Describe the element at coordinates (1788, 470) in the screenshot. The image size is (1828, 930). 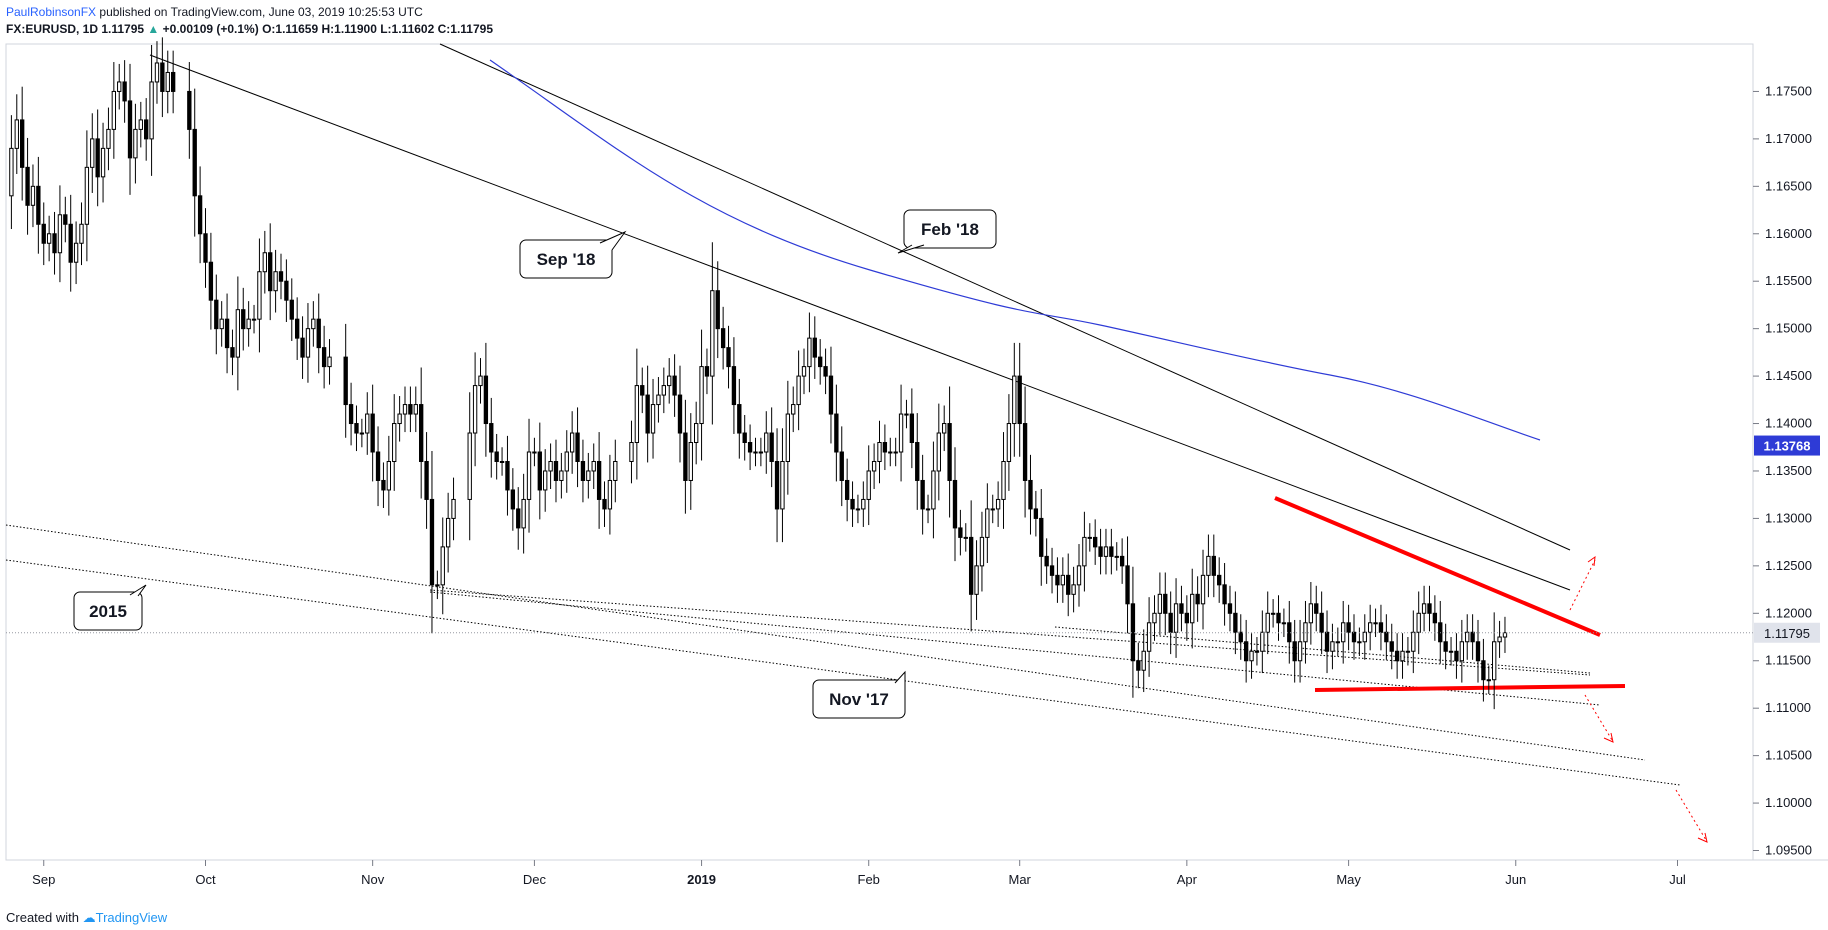
I see `y-tick-label: 1.13500` at that location.